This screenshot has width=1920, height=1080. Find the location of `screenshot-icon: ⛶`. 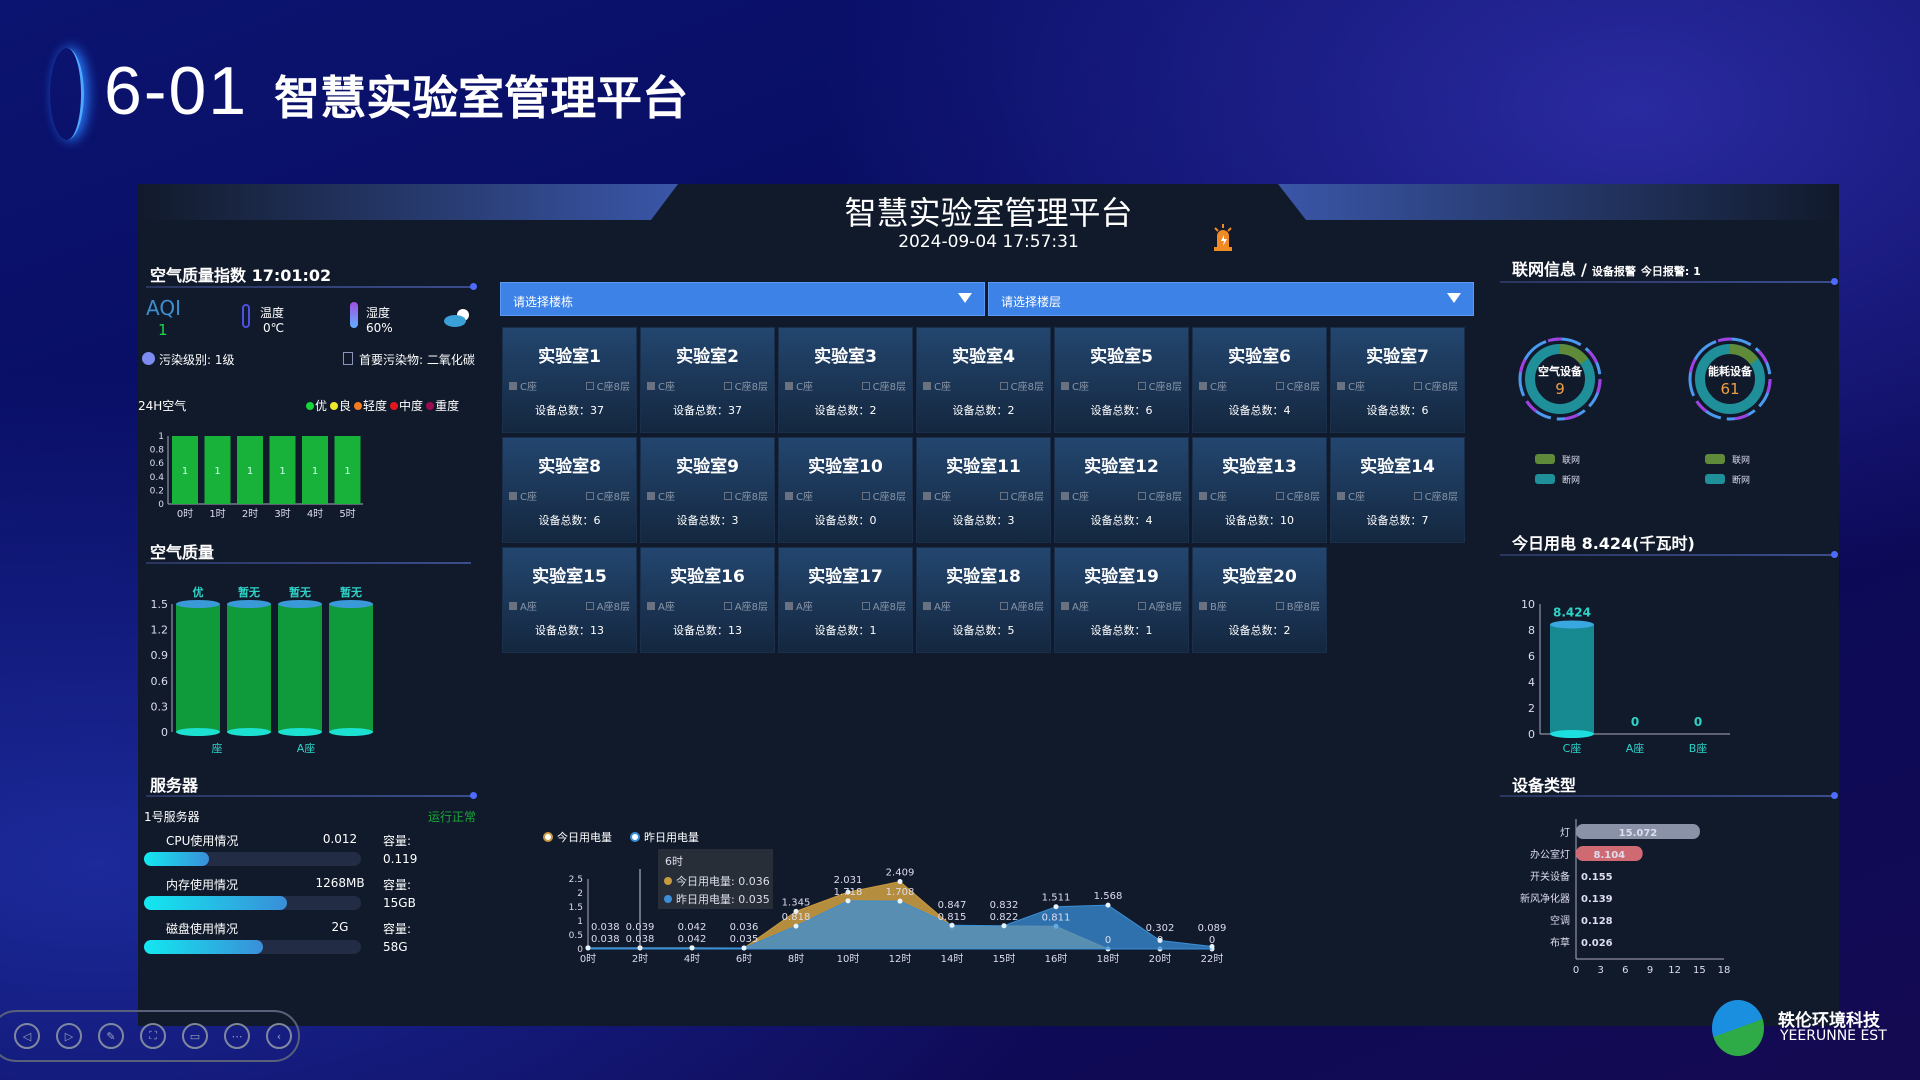

screenshot-icon: ⛶ is located at coordinates (153, 1036).